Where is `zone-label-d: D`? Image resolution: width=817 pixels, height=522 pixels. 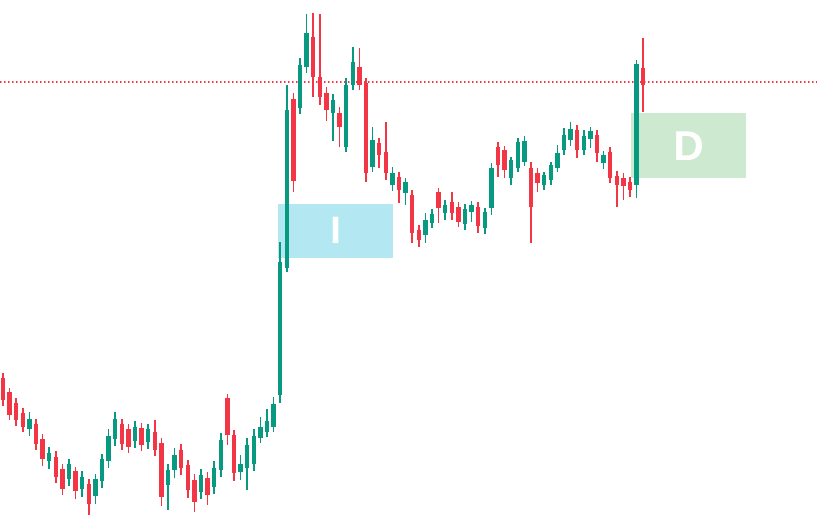 zone-label-d: D is located at coordinates (688, 145).